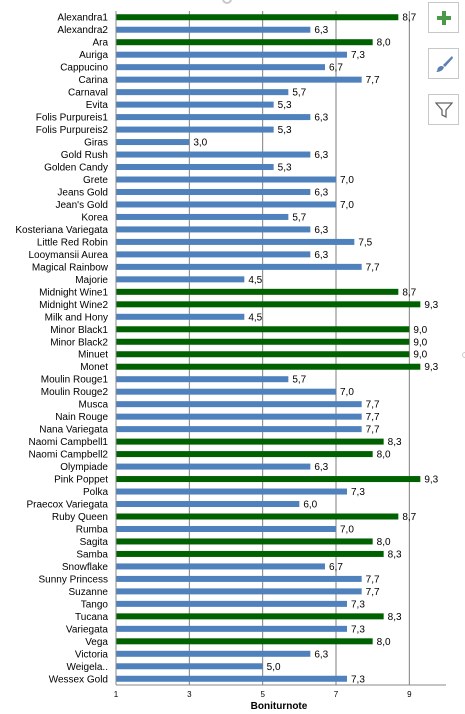  I want to click on category-label: Jean's Gold, so click(82, 205).